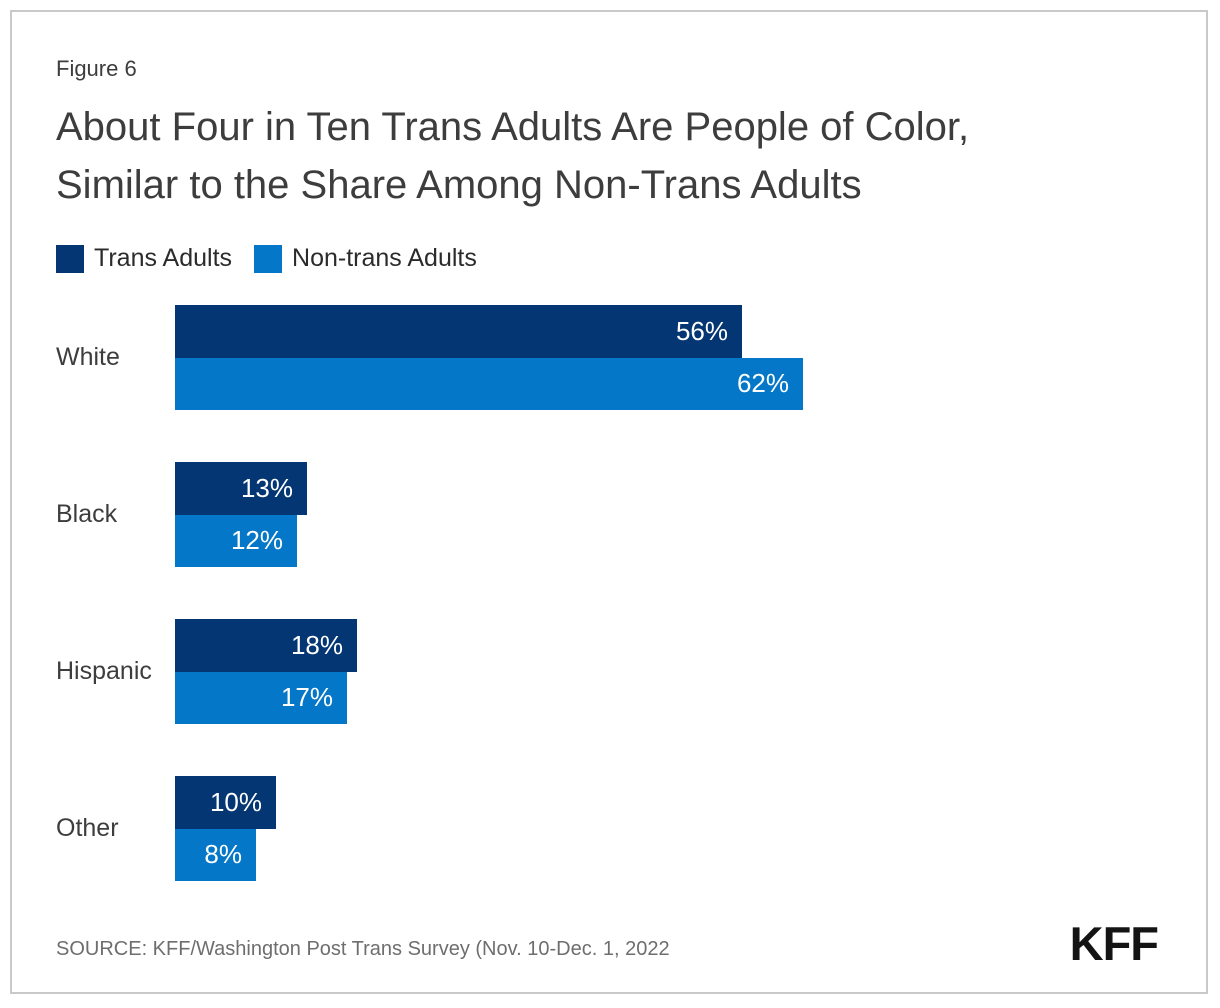  What do you see at coordinates (96, 68) in the screenshot?
I see `figure-label: Figure 6` at bounding box center [96, 68].